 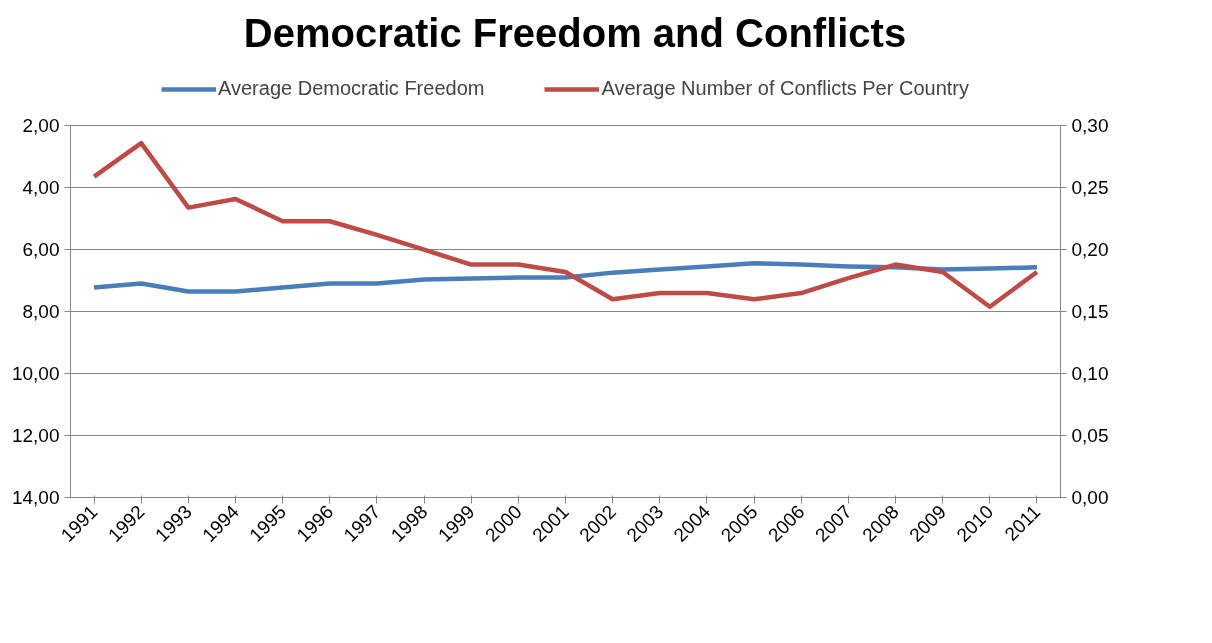 I want to click on y2-tick-label: 0,10, so click(x=1090, y=374).